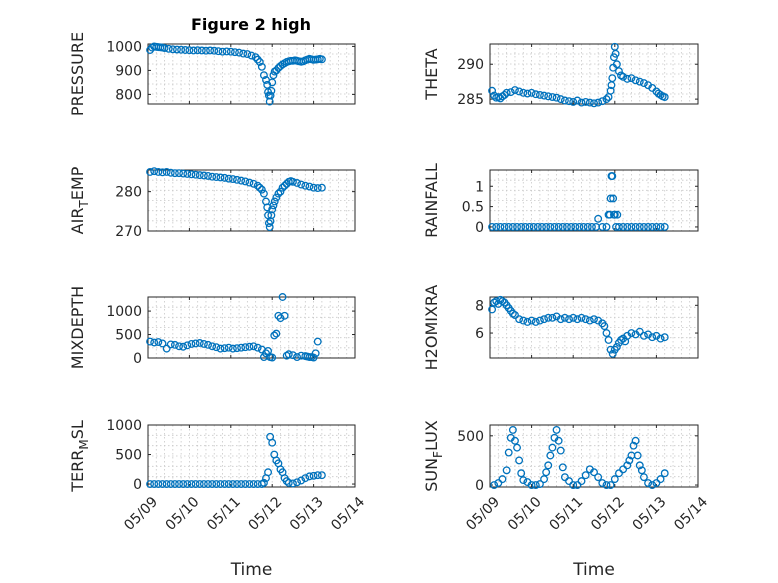  I want to click on panel-7-xtick-label: 05/09, so click(141, 514).